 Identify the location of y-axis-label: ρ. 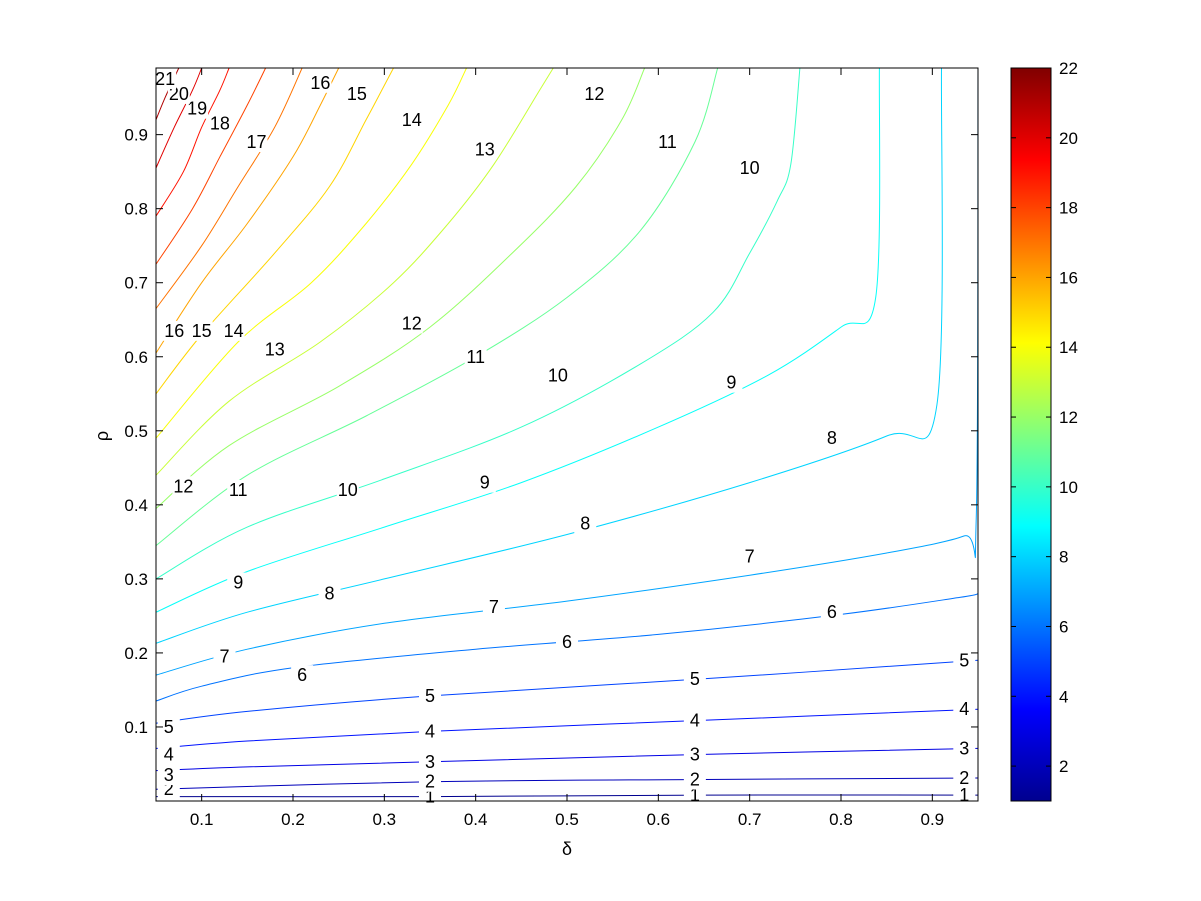
(102, 436).